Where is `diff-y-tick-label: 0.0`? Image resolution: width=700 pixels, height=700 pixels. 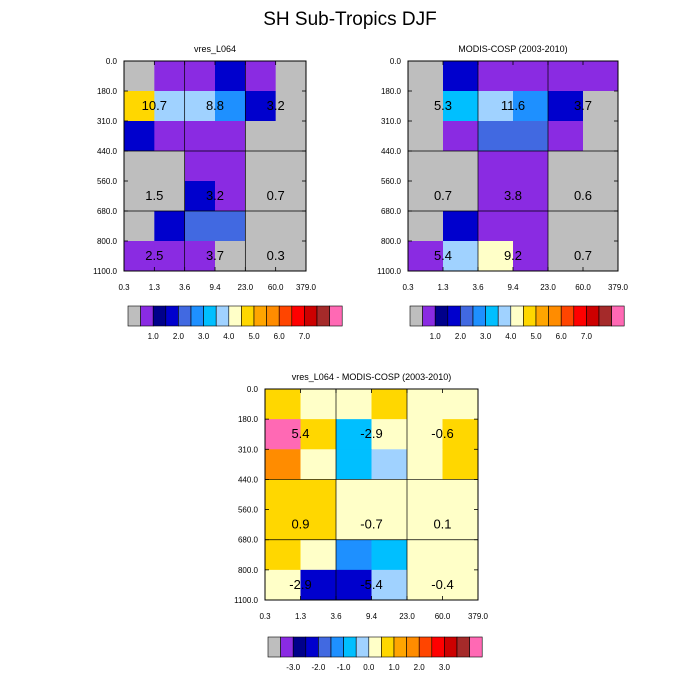
diff-y-tick-label: 0.0 is located at coordinates (253, 389).